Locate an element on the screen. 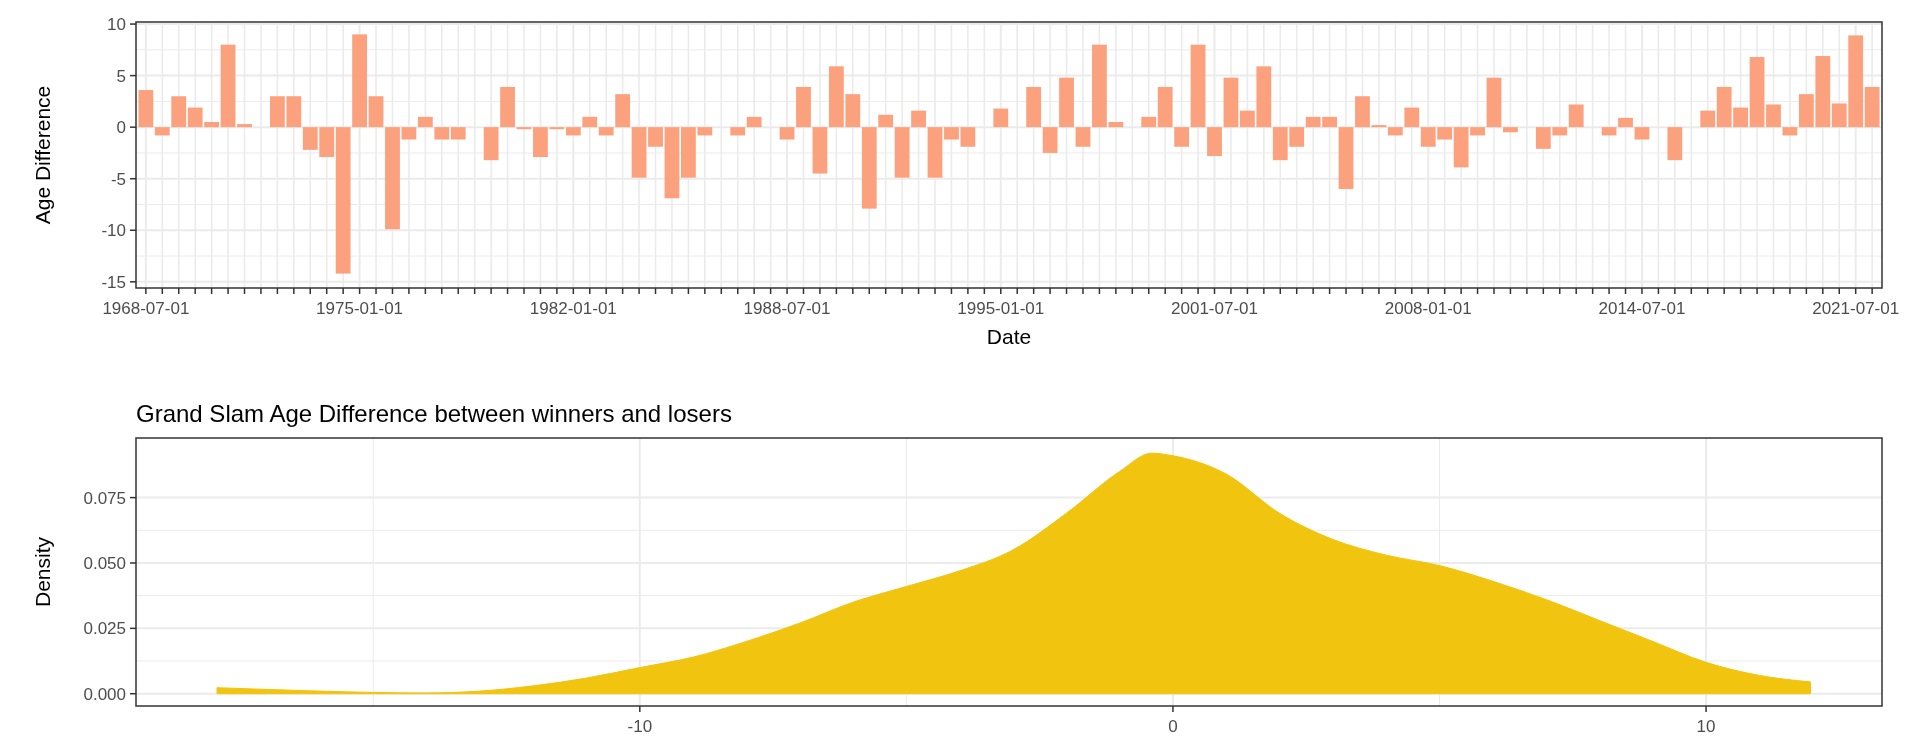  y-tick-label: 0.075 is located at coordinates (104, 498).